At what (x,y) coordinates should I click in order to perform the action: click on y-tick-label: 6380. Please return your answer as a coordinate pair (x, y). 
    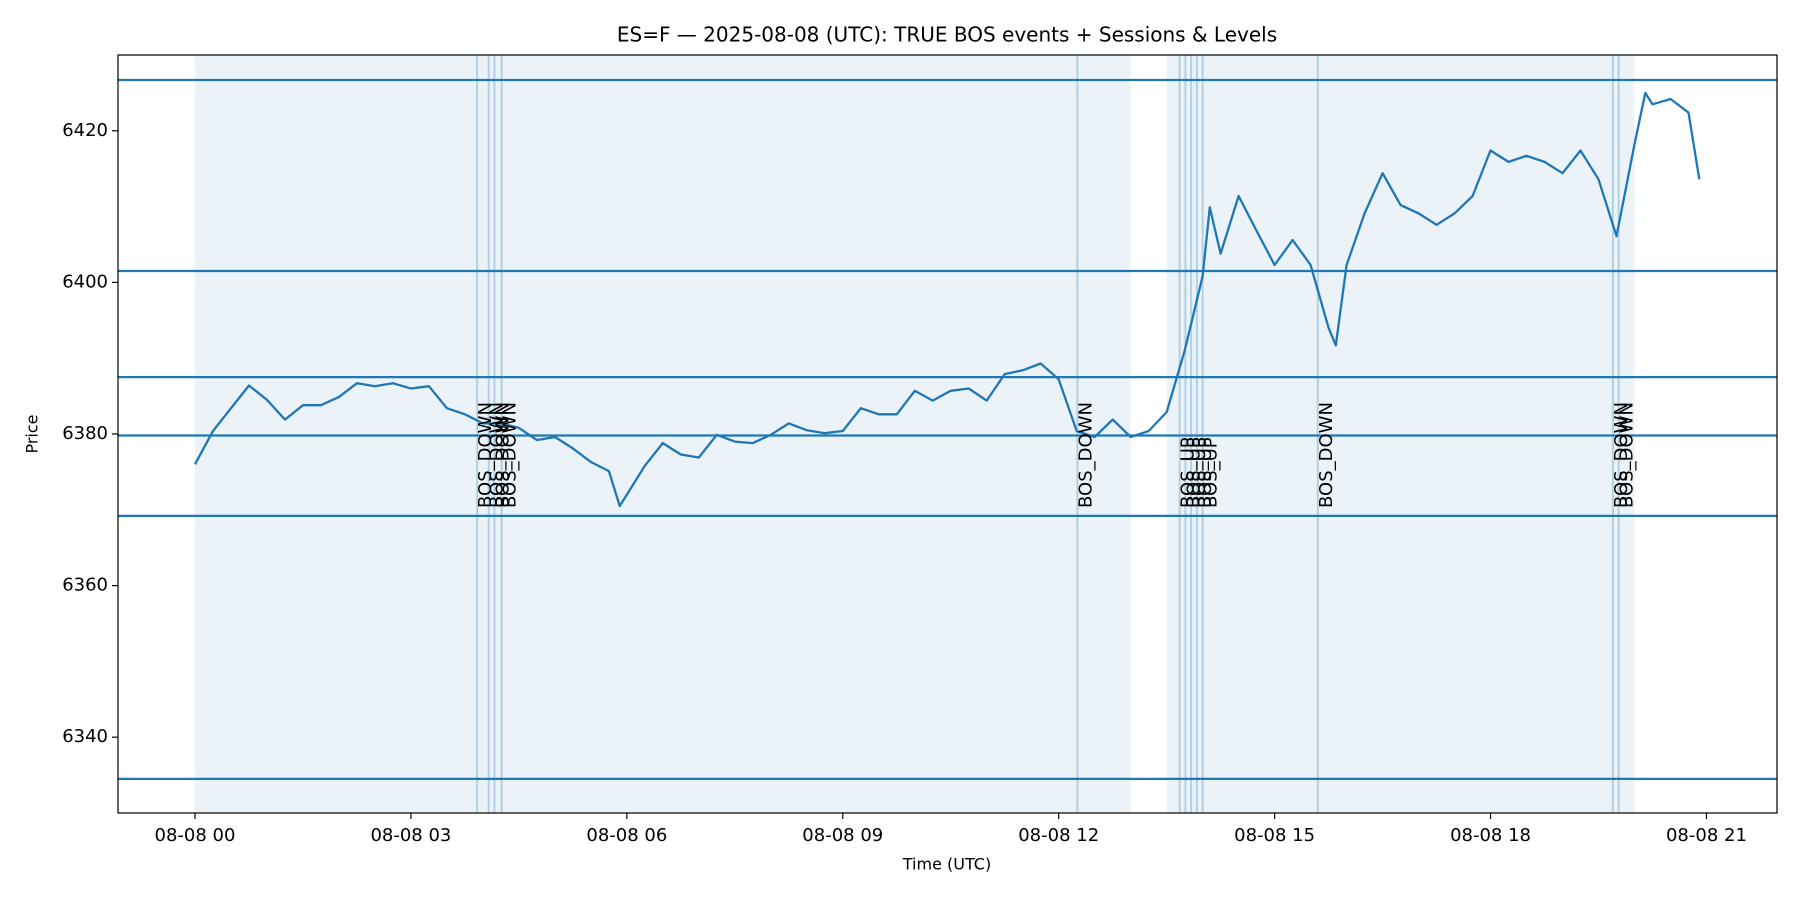
    Looking at the image, I should click on (85, 433).